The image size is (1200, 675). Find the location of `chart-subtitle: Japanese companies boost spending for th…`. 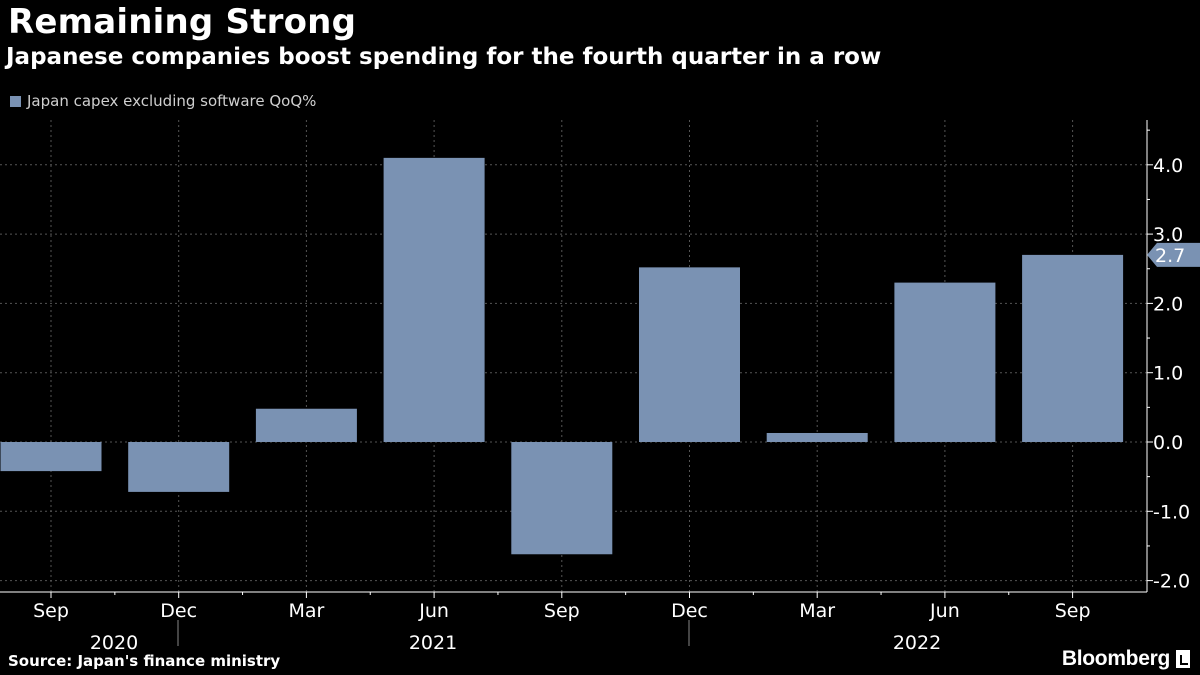

chart-subtitle: Japanese companies boost spending for th… is located at coordinates (444, 57).